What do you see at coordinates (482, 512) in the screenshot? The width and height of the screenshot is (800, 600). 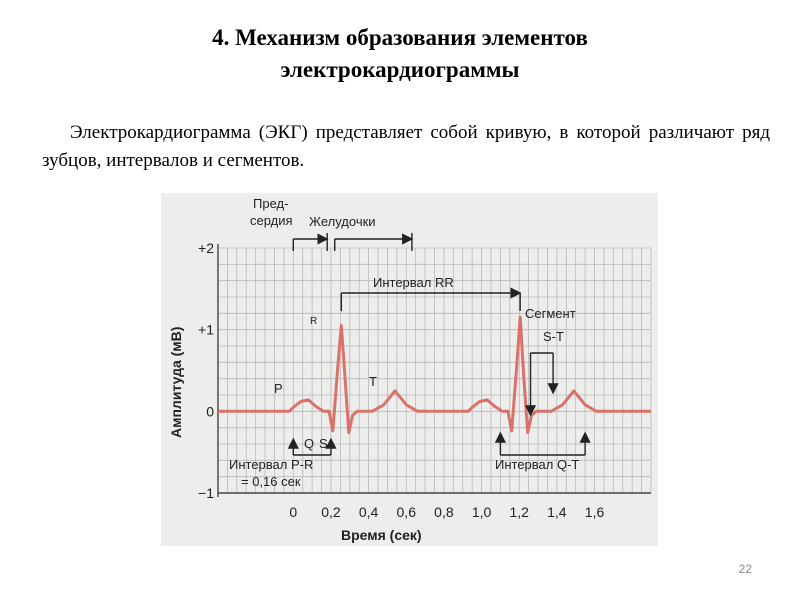 I see `x-tick-label: 1,0` at bounding box center [482, 512].